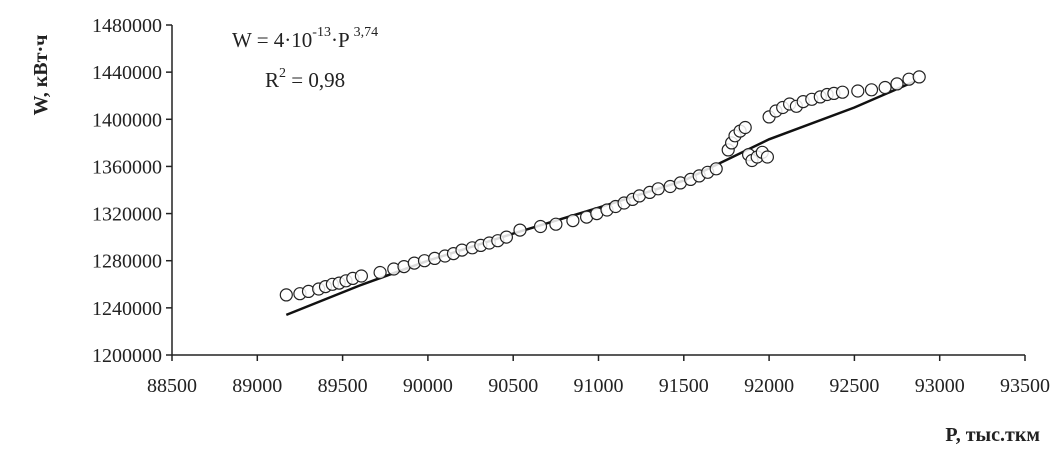 This screenshot has height=450, width=1059. Describe the element at coordinates (992, 435) in the screenshot. I see `x-axis-label: P, тыс.ткм` at that location.